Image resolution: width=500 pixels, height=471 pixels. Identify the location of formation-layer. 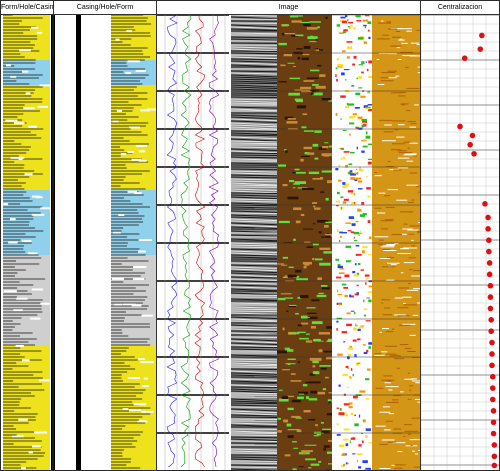
(26, 422).